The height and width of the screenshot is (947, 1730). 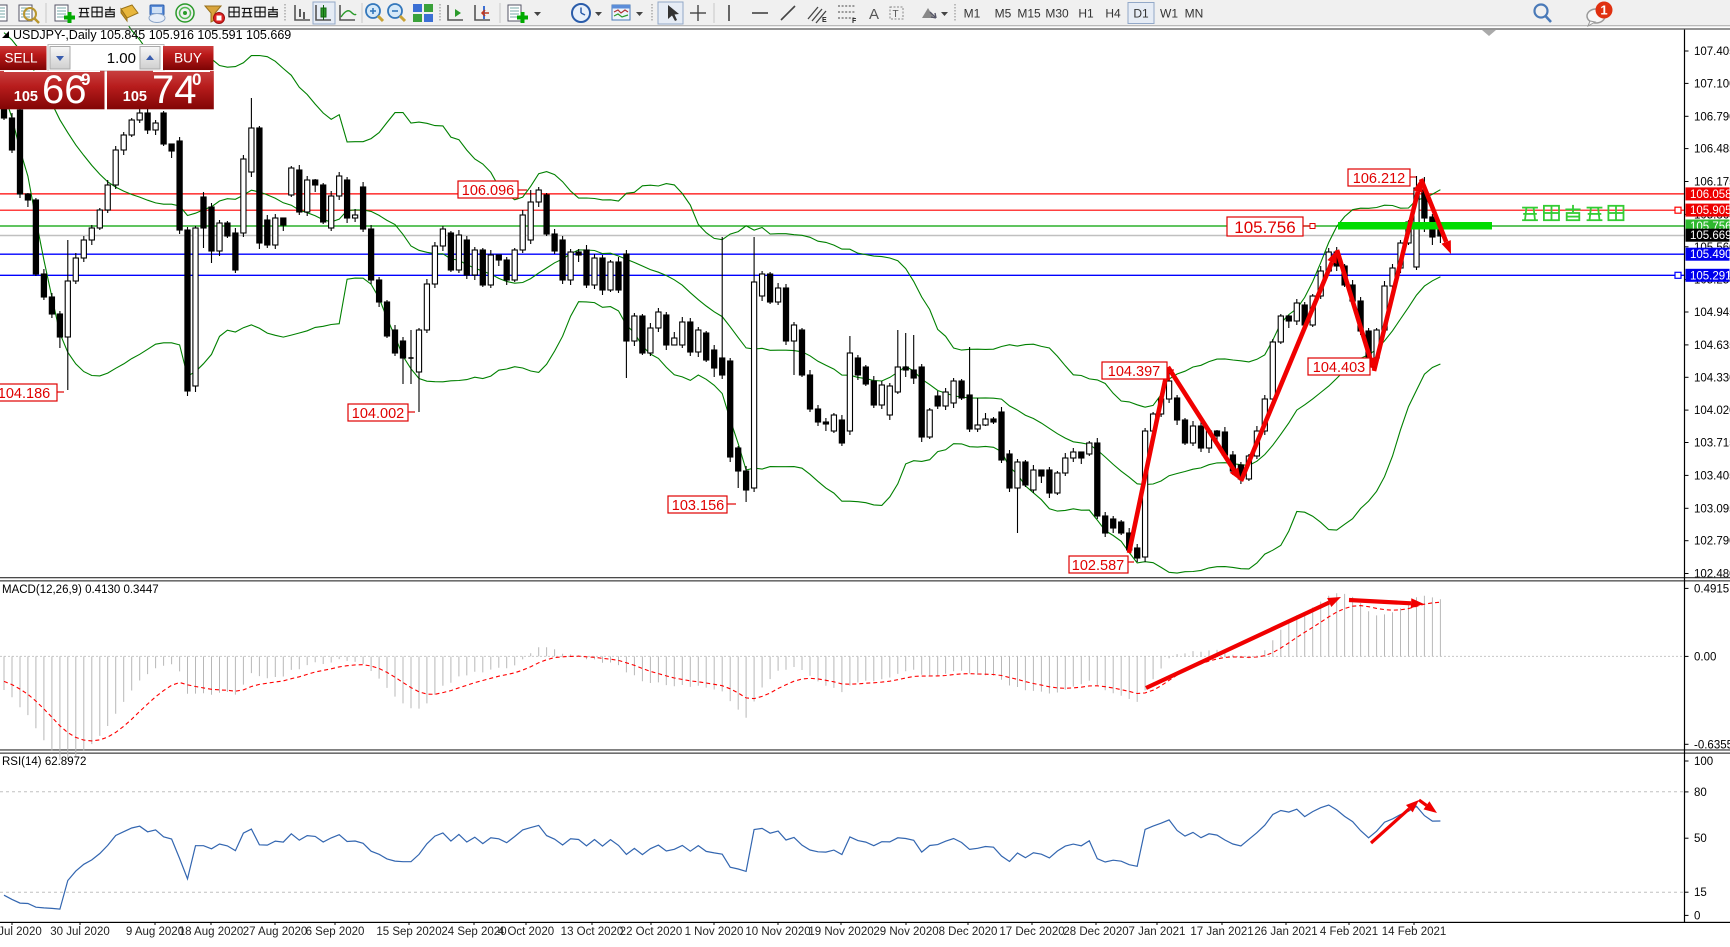 I want to click on svg-text: 29 Nov 2020, so click(x=905, y=932).